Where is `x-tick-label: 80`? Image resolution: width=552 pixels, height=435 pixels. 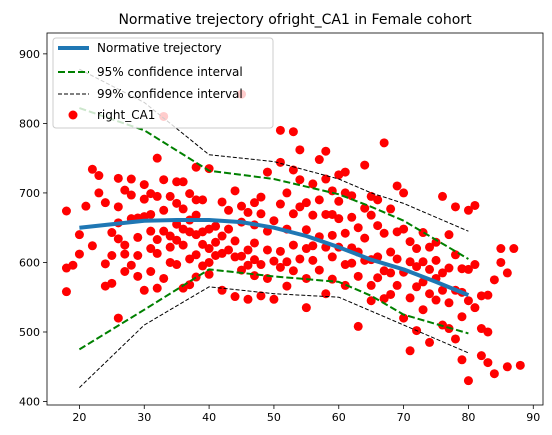 x-tick-label: 80 is located at coordinates (468, 417).